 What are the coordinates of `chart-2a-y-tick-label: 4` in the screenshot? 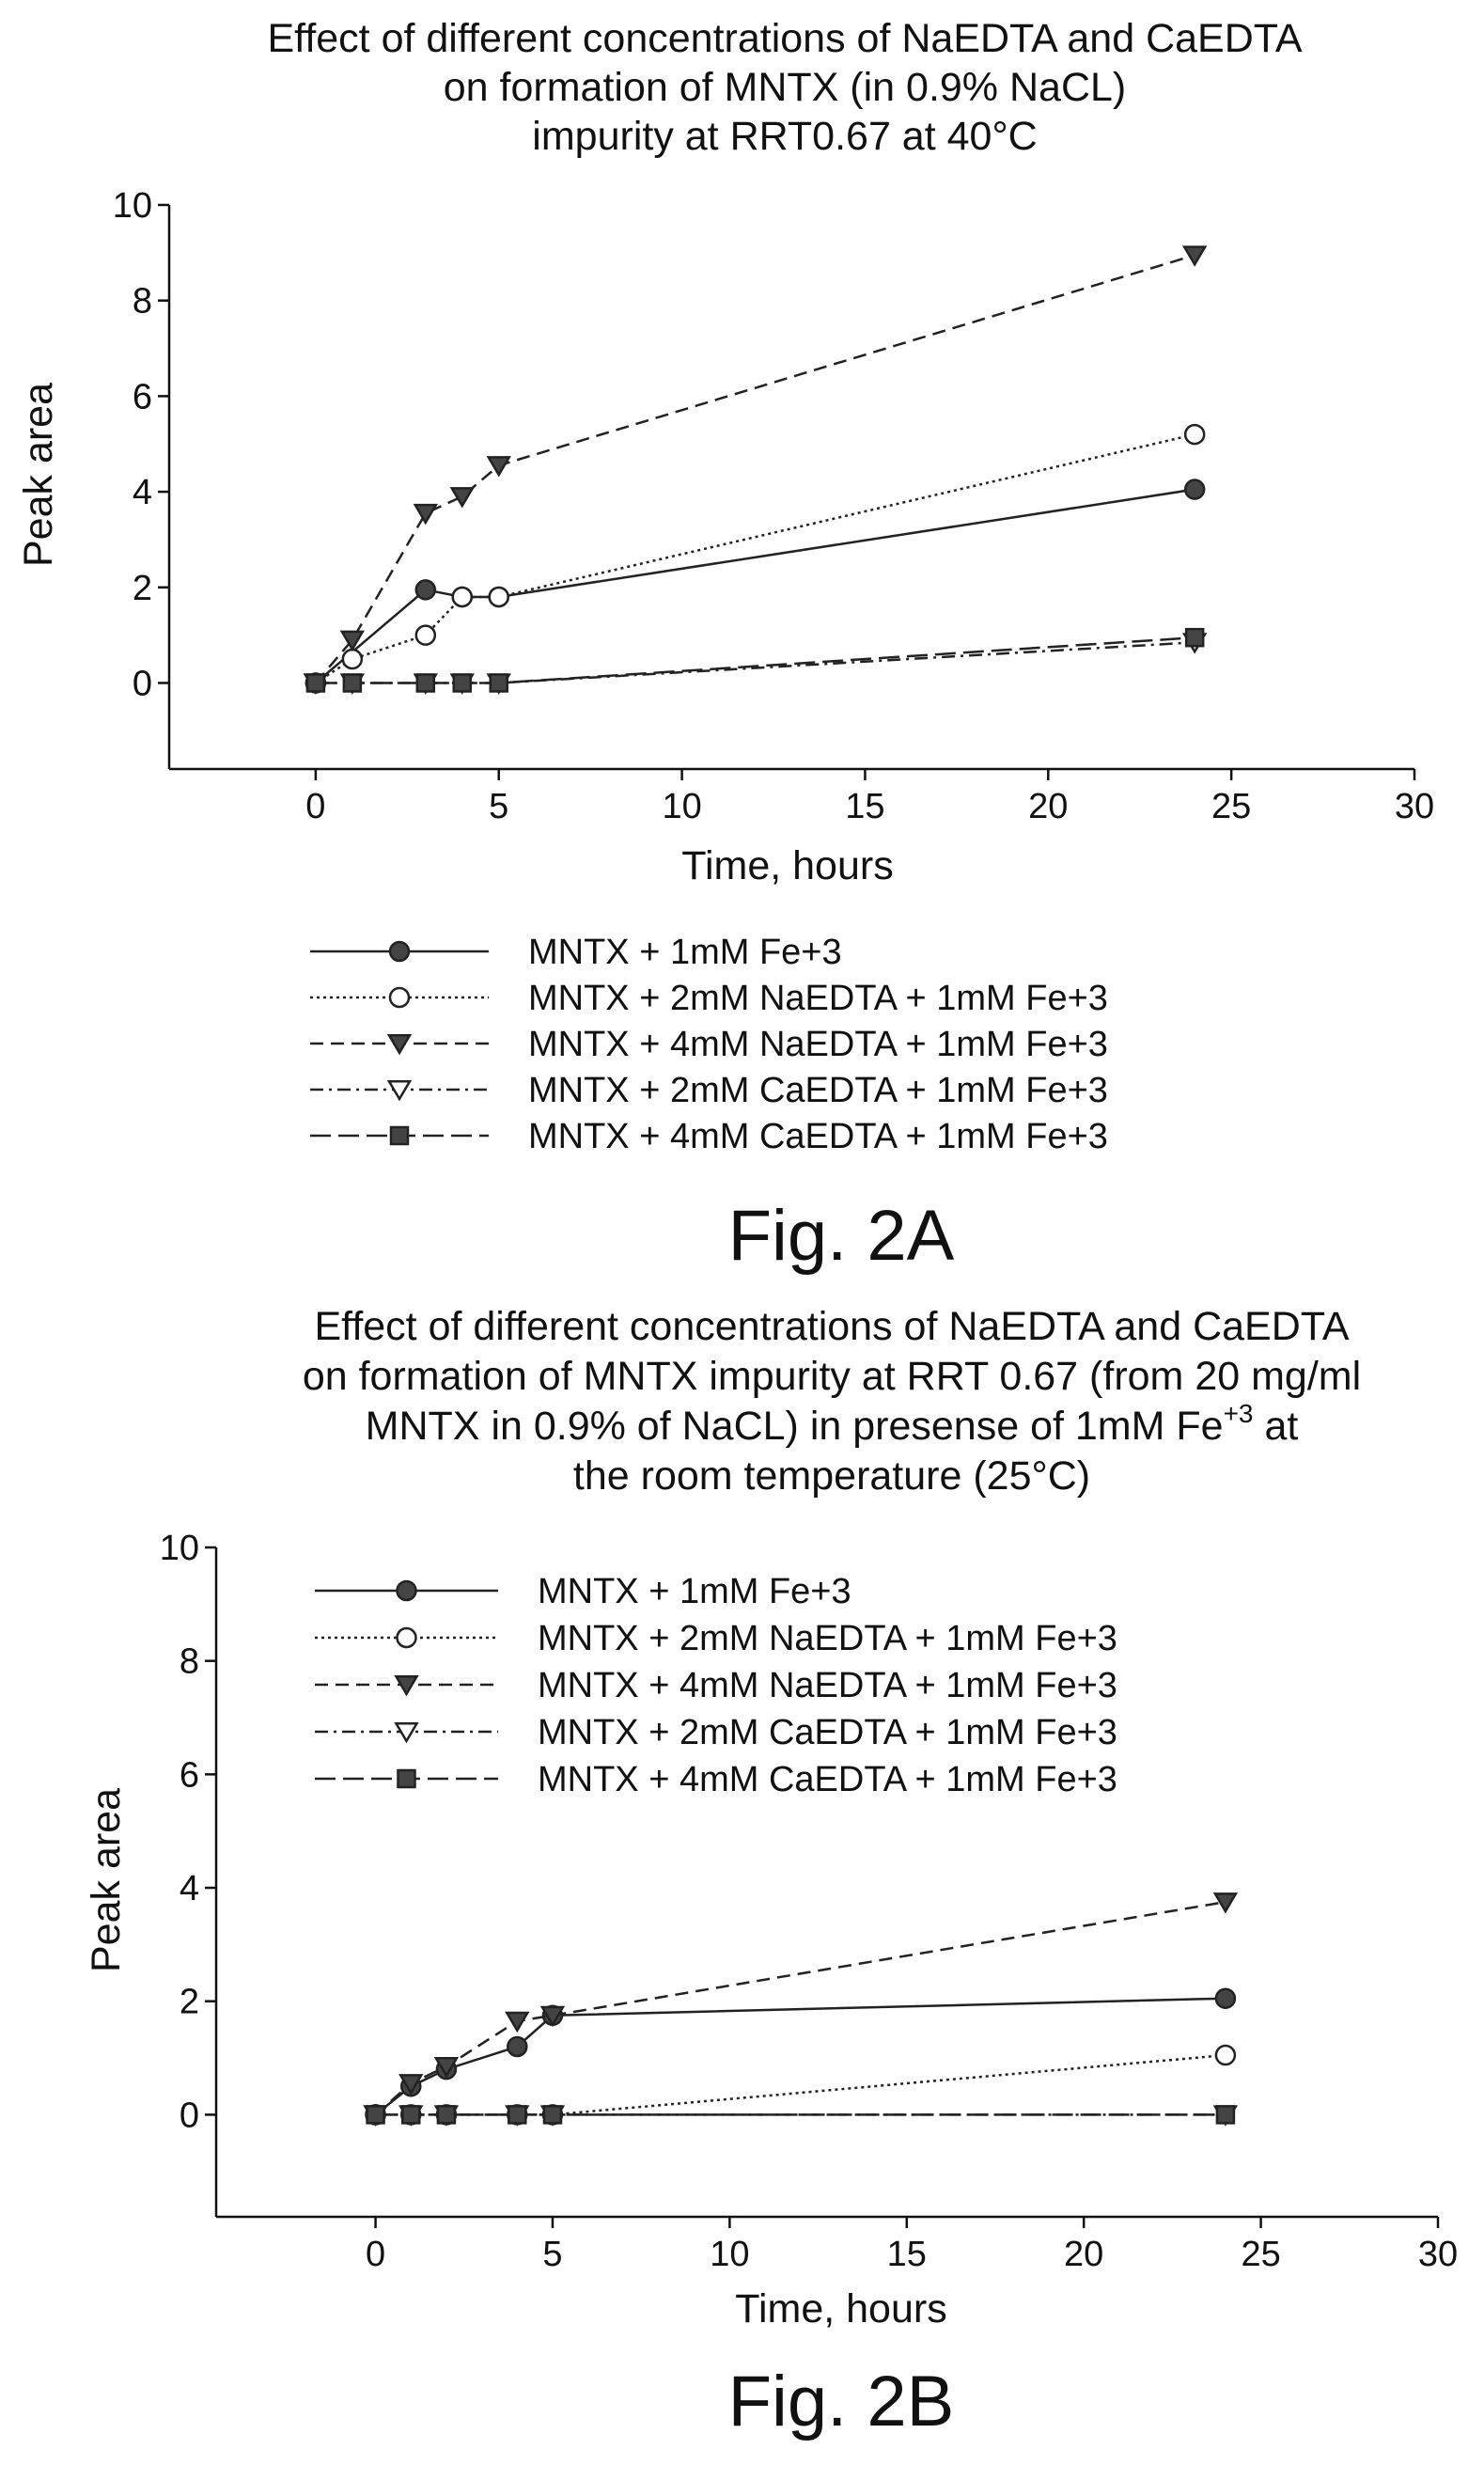 It's located at (142, 492).